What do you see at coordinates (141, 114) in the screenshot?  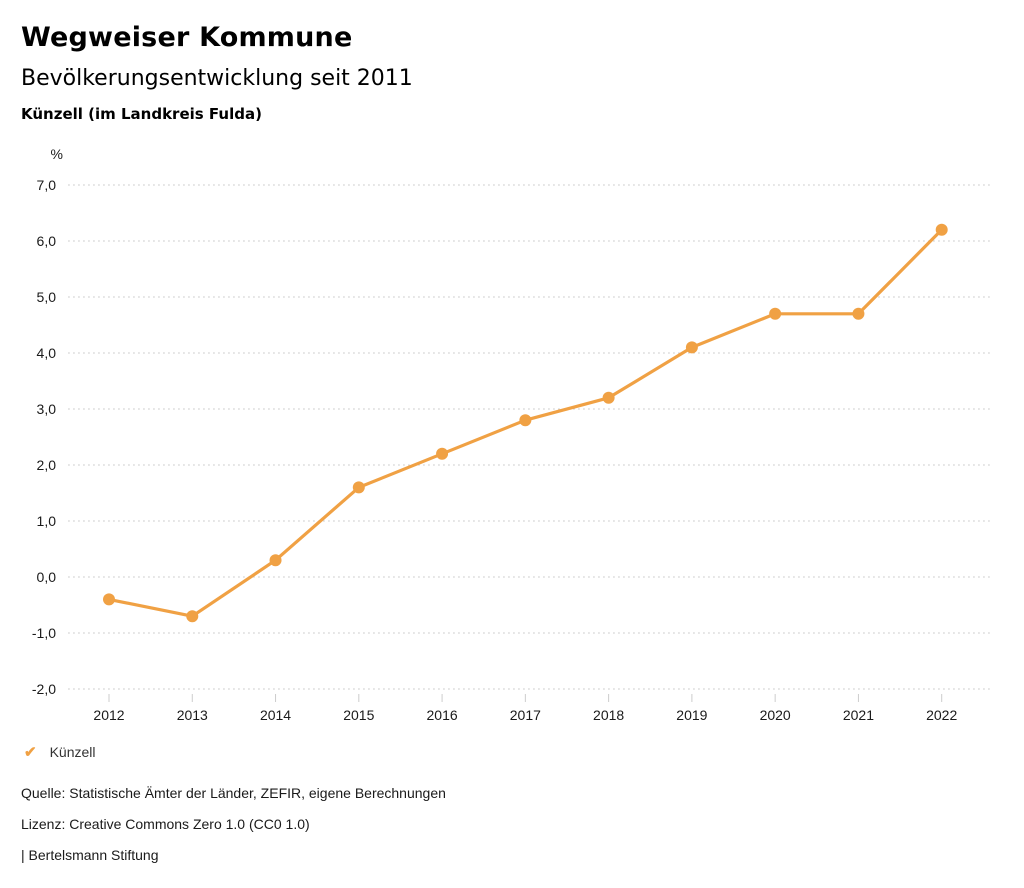 I see `chart-region-subtitle: Künzell (im Landkreis Fulda)` at bounding box center [141, 114].